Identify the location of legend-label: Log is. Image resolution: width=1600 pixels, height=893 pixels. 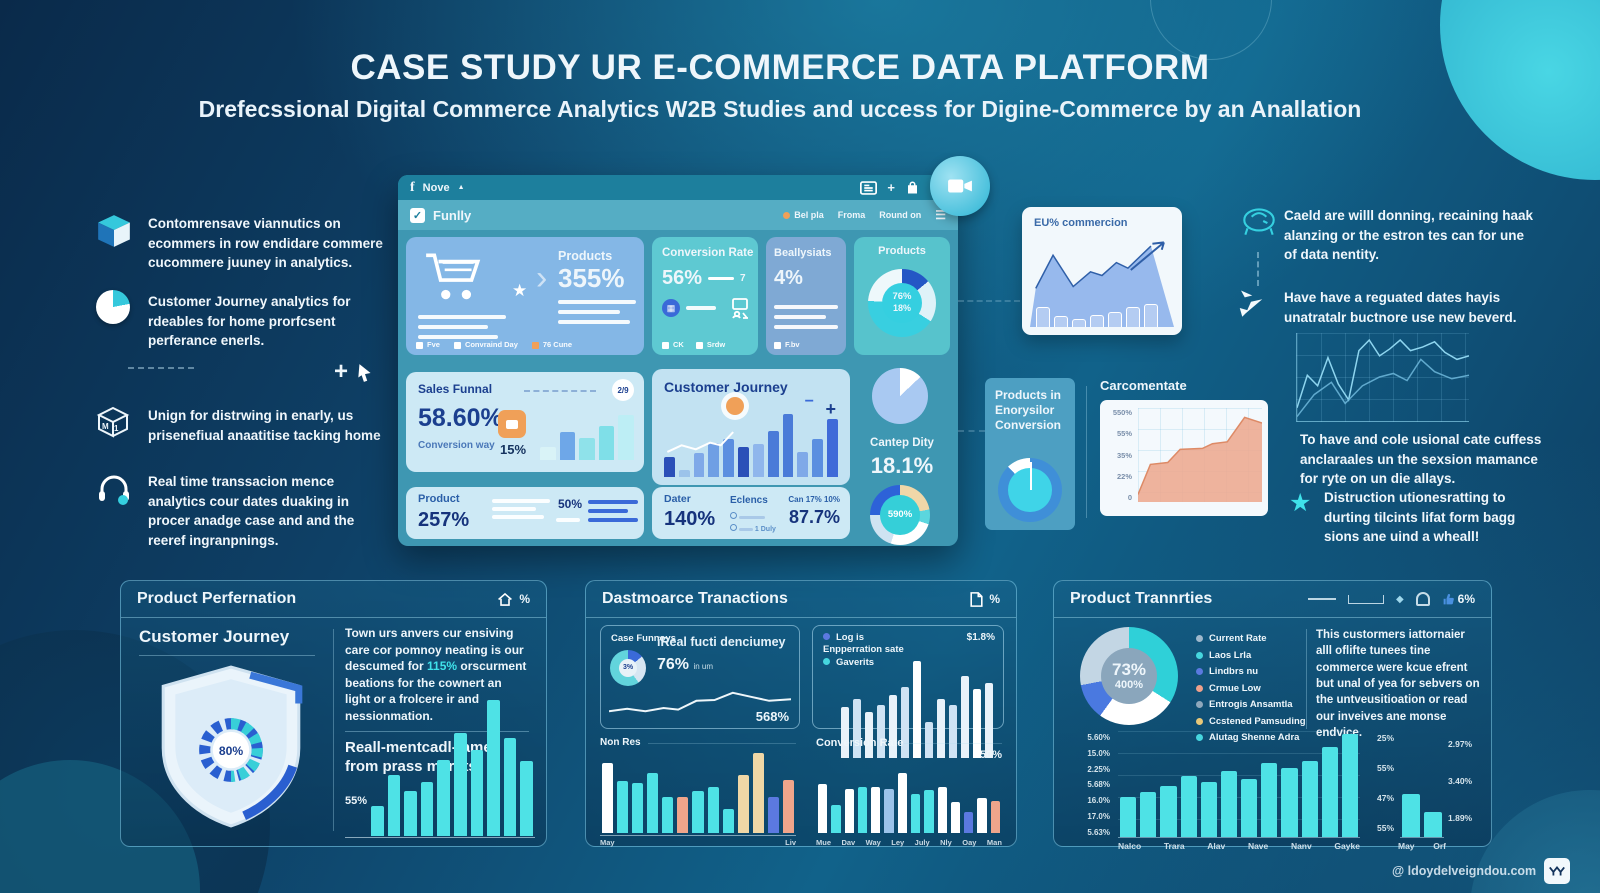
(850, 637).